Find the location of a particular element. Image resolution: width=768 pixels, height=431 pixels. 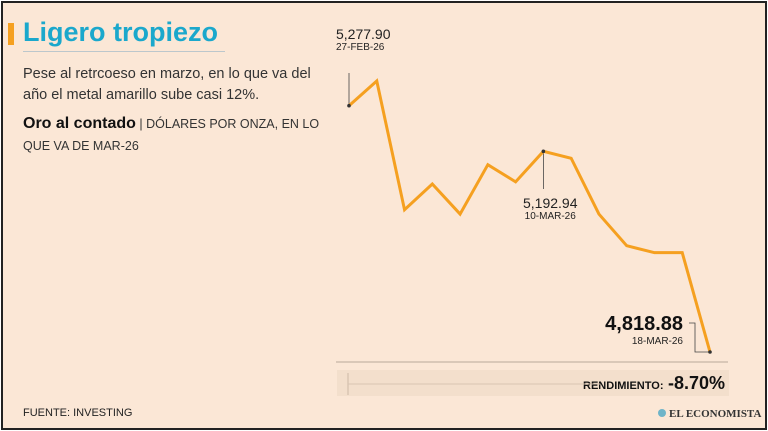

logo-globe-icon is located at coordinates (662, 413).